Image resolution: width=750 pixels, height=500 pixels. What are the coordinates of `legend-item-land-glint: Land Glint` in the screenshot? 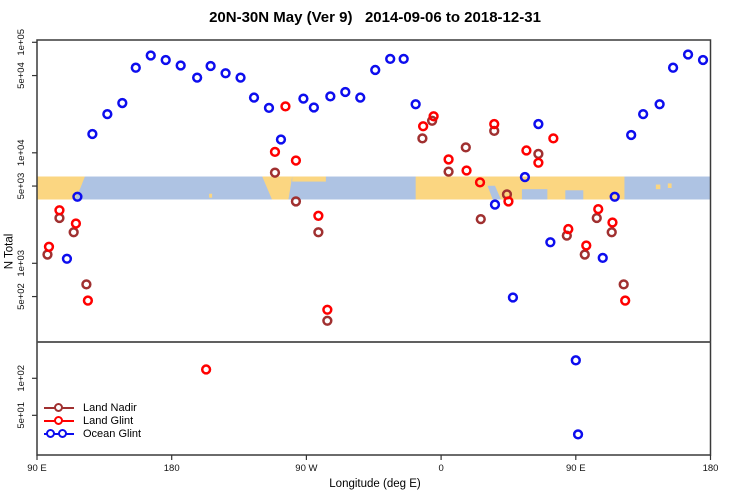 It's located at (92, 420).